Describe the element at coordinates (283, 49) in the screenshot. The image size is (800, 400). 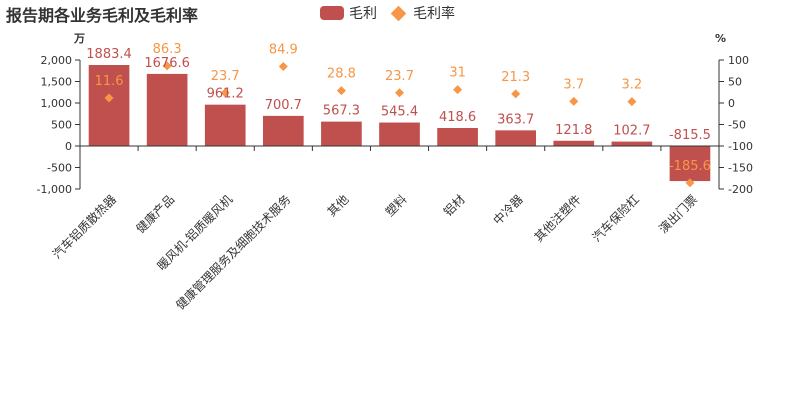
I see `margin-value-label: 84.9` at that location.